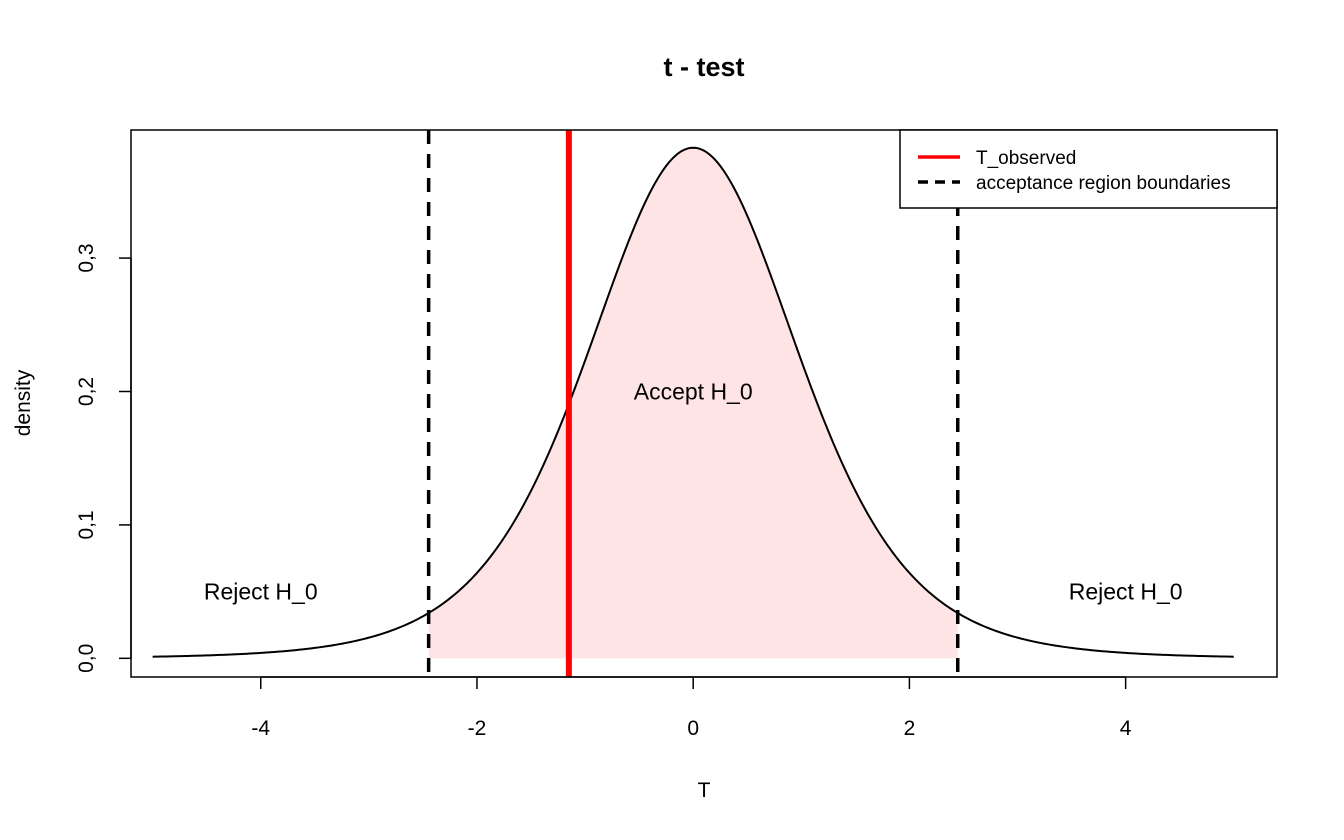 The height and width of the screenshot is (840, 1344). What do you see at coordinates (1126, 592) in the screenshot?
I see `annotation-2: Reject H_0` at bounding box center [1126, 592].